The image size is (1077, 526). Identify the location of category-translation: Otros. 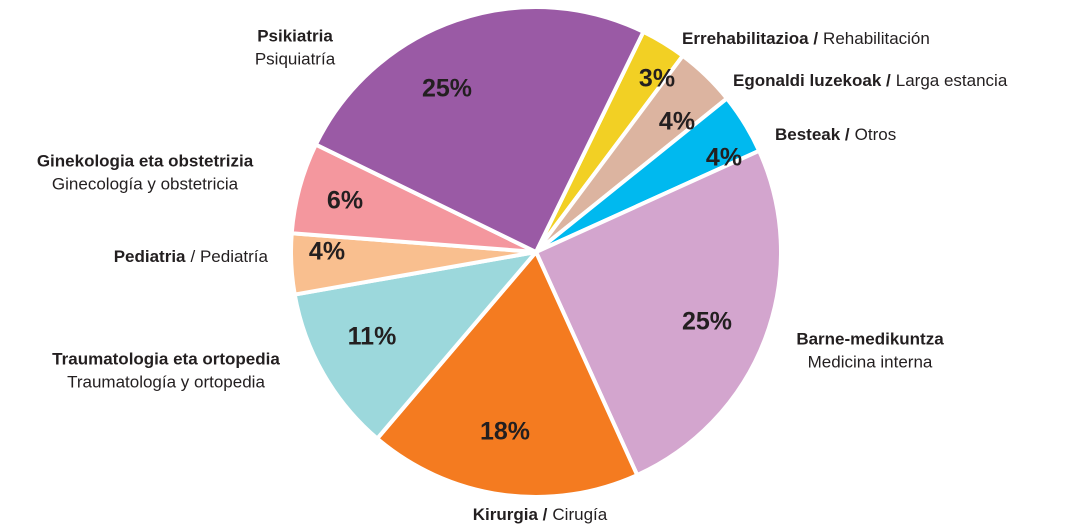
(876, 134).